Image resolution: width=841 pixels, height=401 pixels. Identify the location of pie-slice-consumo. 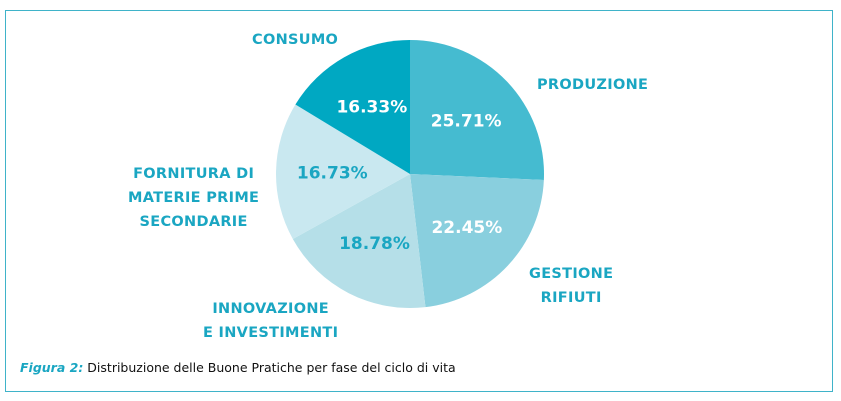
(352, 107).